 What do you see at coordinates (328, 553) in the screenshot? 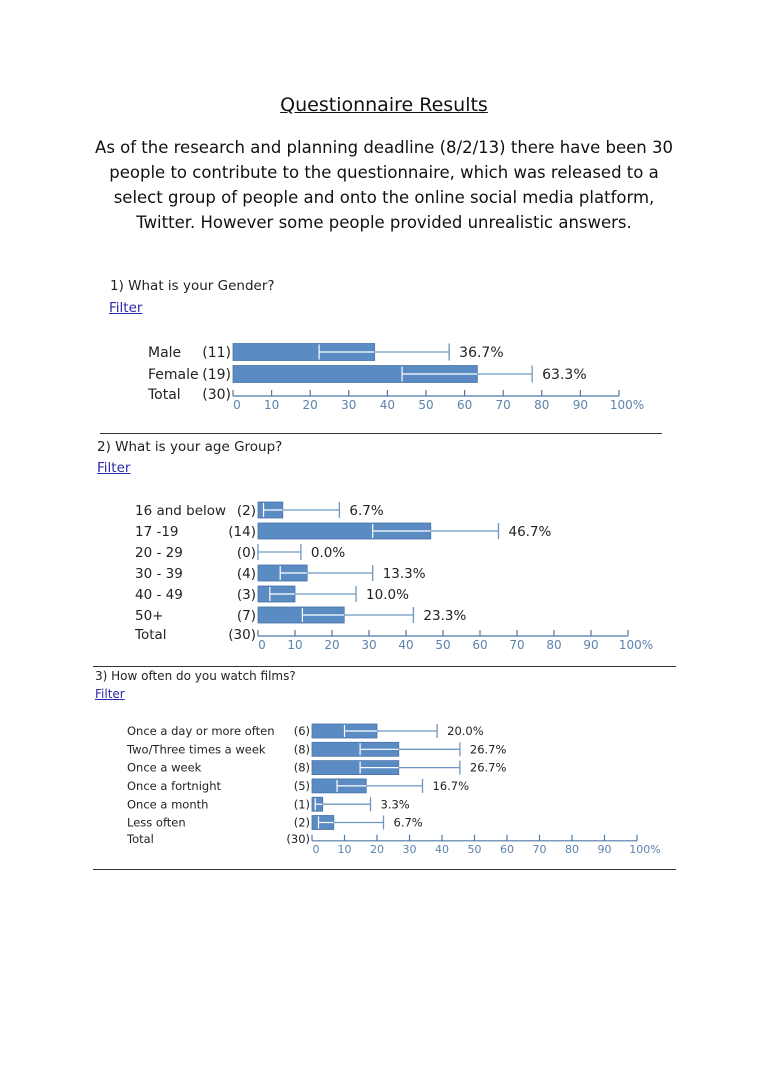
I see `percent-label: 0.0%` at bounding box center [328, 553].